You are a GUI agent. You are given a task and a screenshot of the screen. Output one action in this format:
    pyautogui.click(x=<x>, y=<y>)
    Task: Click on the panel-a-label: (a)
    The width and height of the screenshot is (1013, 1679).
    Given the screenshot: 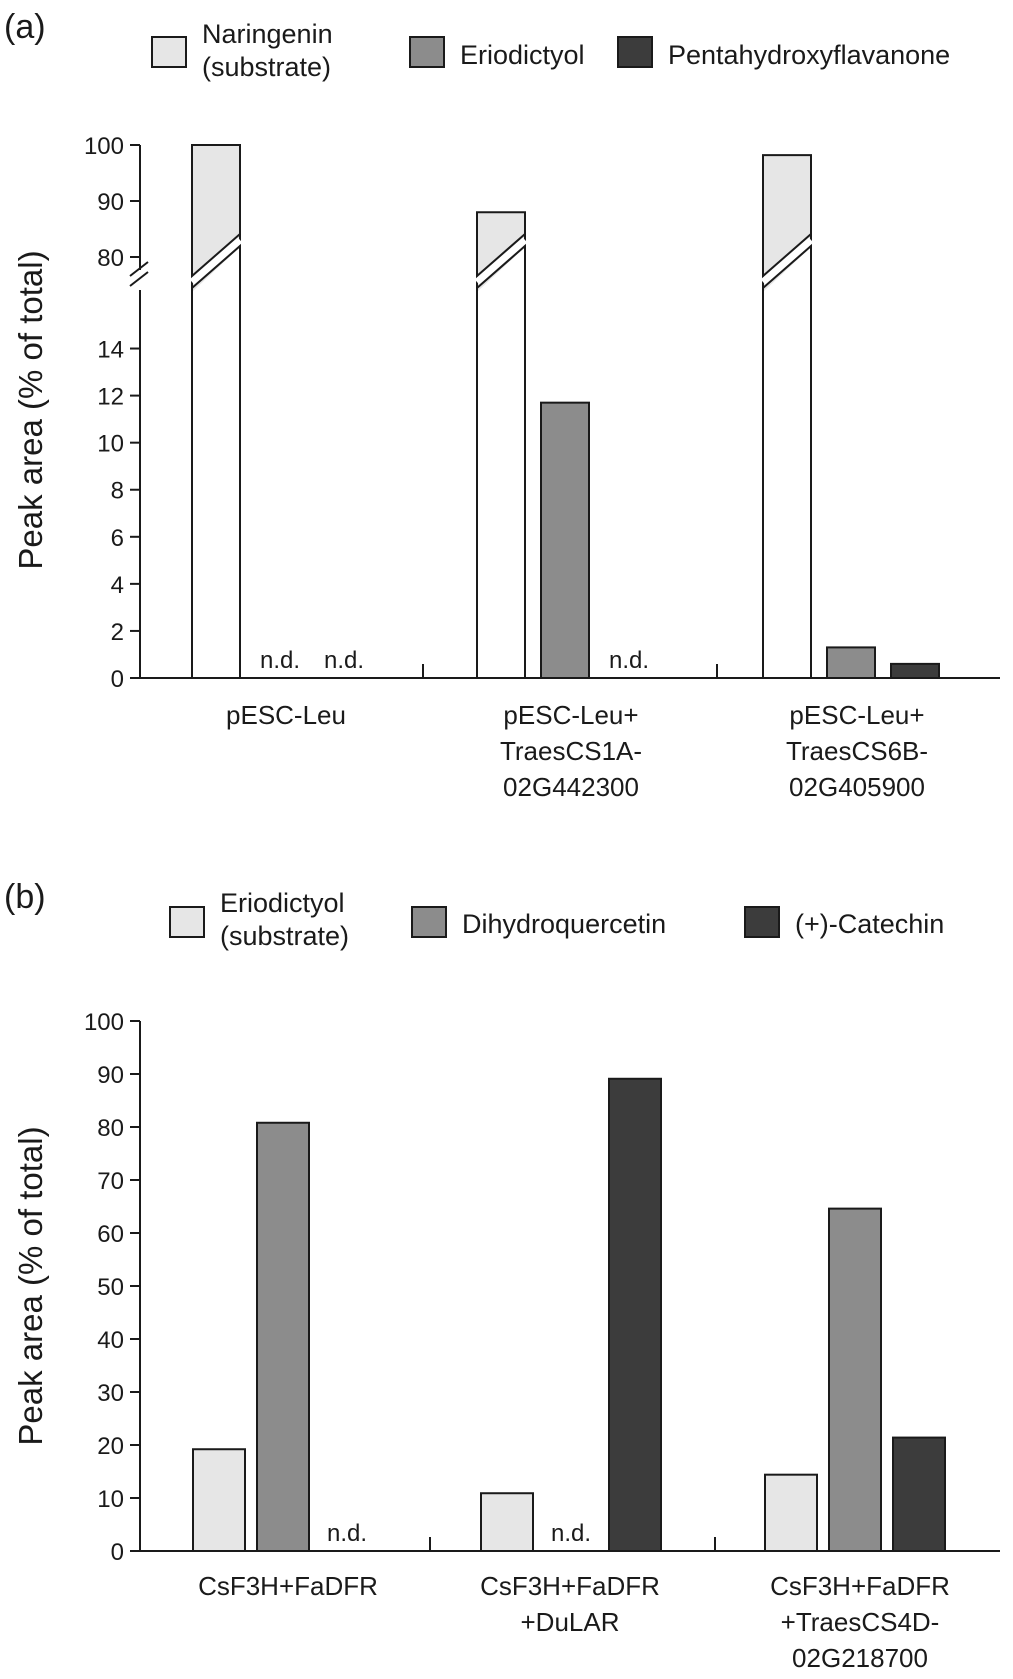 What is the action you would take?
    pyautogui.click(x=25, y=27)
    